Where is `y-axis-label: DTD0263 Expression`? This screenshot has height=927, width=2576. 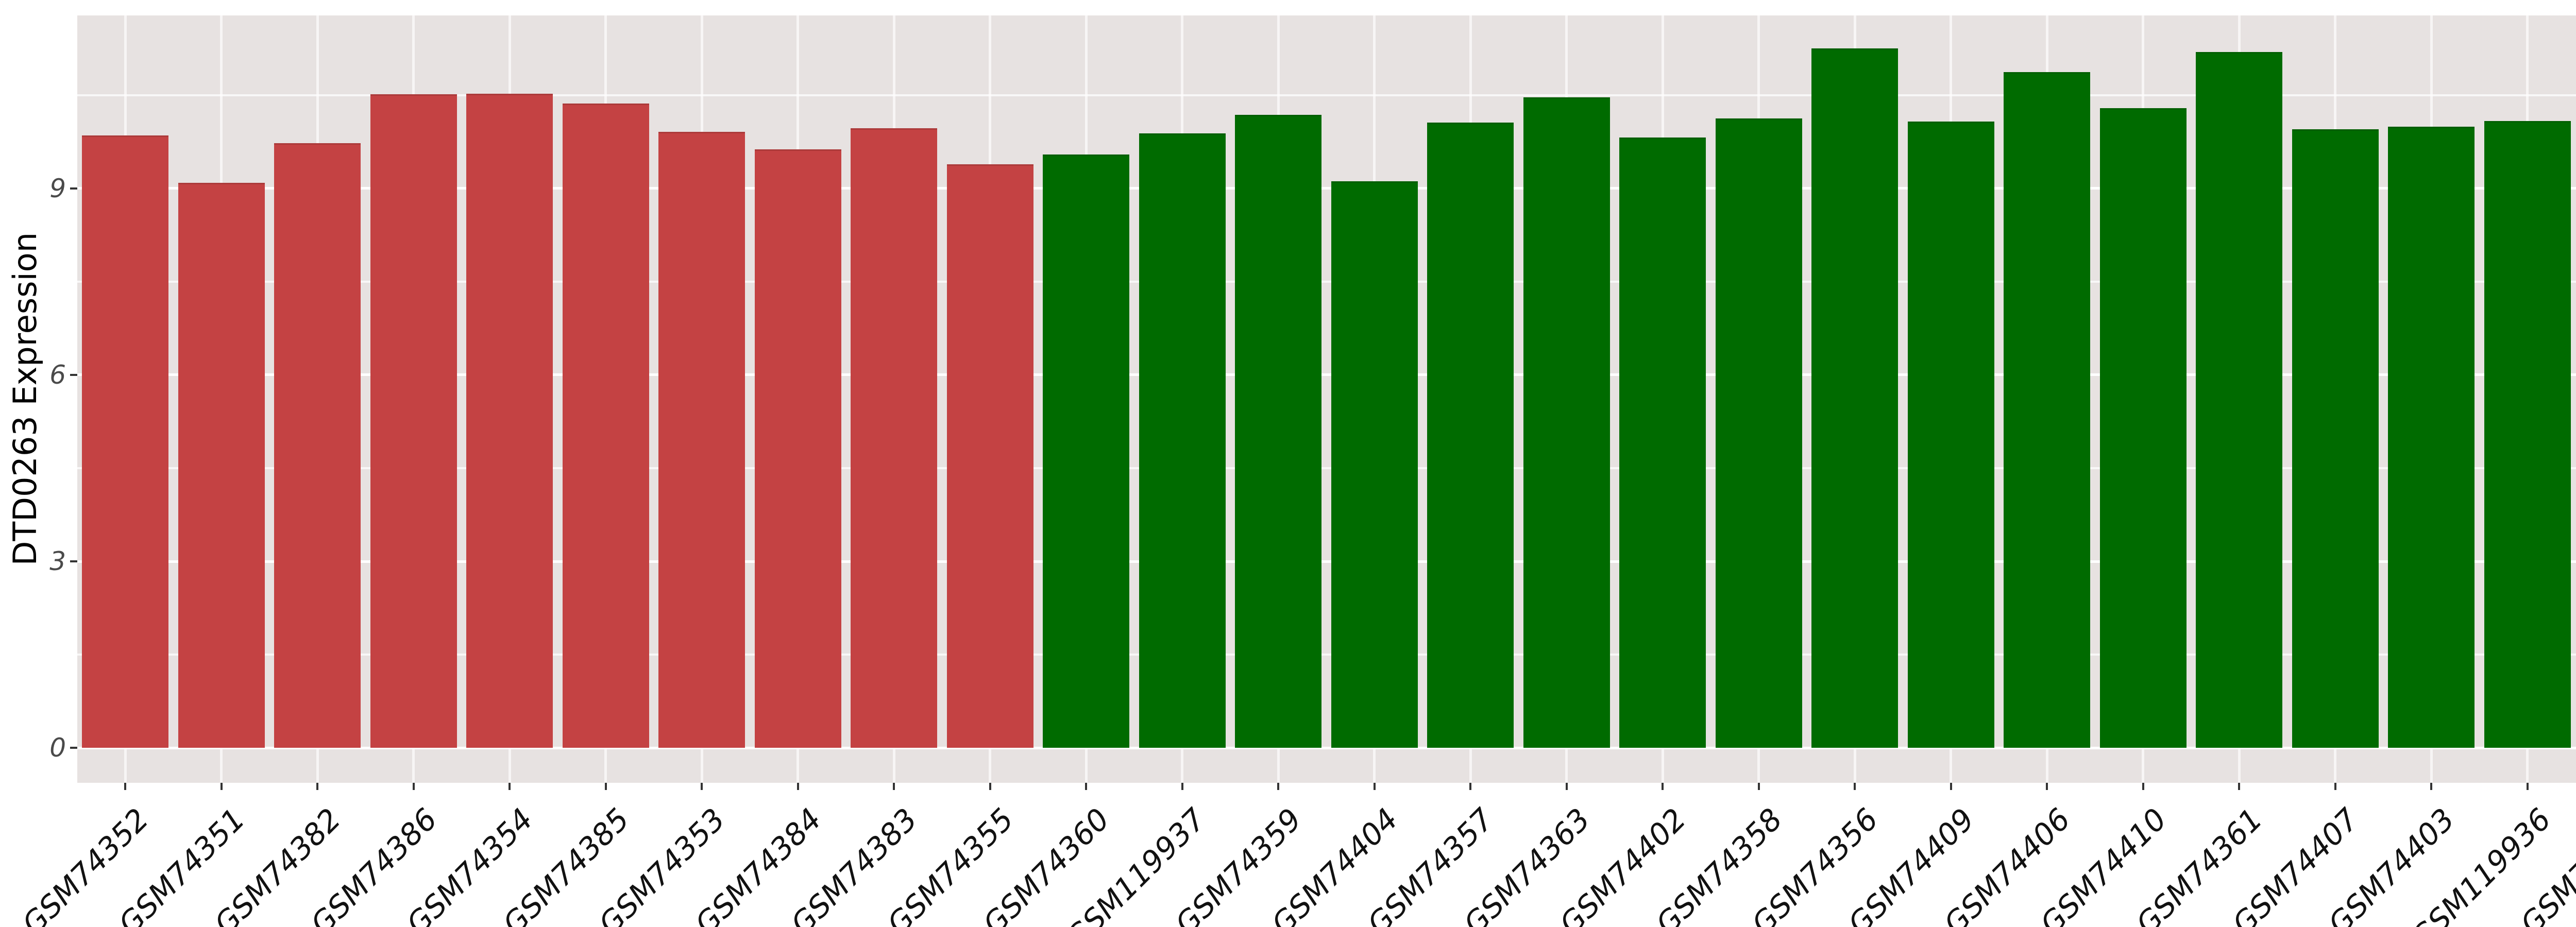
y-axis-label: DTD0263 Expression is located at coordinates (24, 399).